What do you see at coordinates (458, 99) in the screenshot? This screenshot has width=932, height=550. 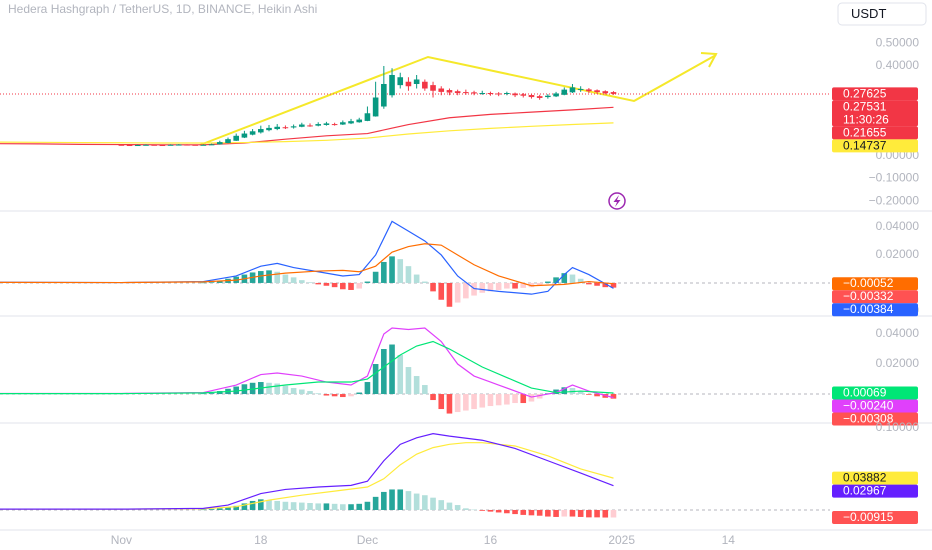 I see `trend-drawing` at bounding box center [458, 99].